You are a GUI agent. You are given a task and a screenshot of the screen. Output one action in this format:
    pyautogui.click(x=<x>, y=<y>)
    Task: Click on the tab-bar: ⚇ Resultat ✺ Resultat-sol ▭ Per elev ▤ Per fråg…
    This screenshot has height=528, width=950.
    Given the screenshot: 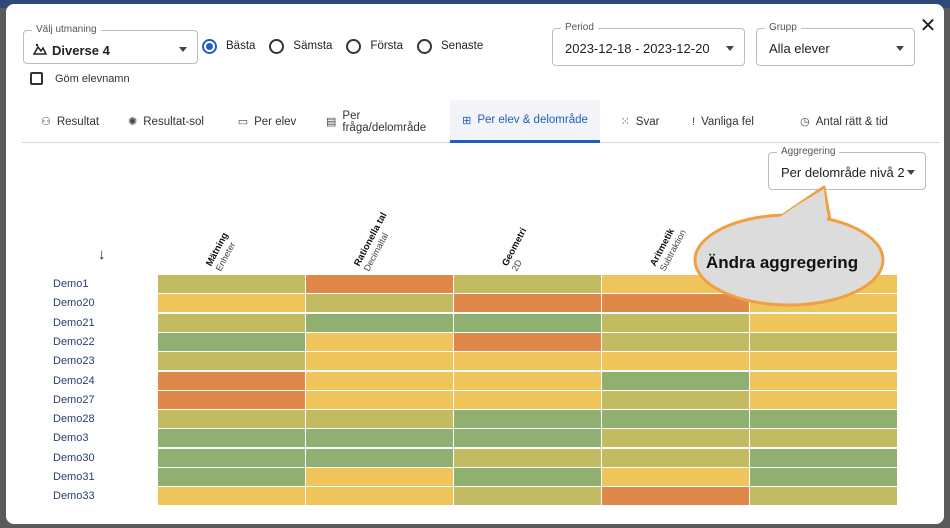 What is the action you would take?
    pyautogui.click(x=481, y=121)
    